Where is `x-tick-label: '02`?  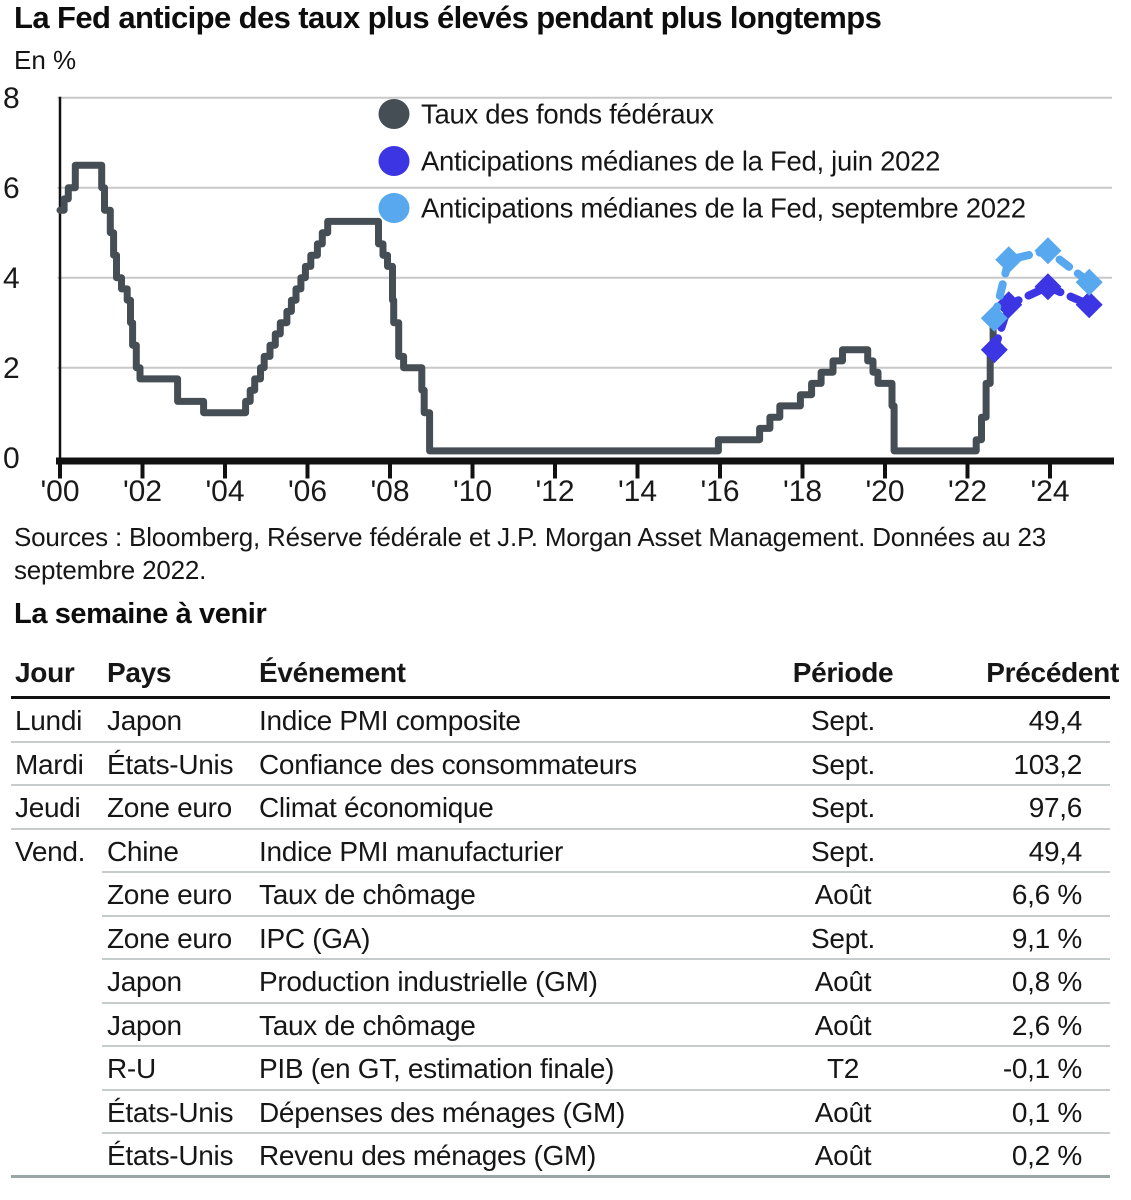 x-tick-label: '02 is located at coordinates (142, 491).